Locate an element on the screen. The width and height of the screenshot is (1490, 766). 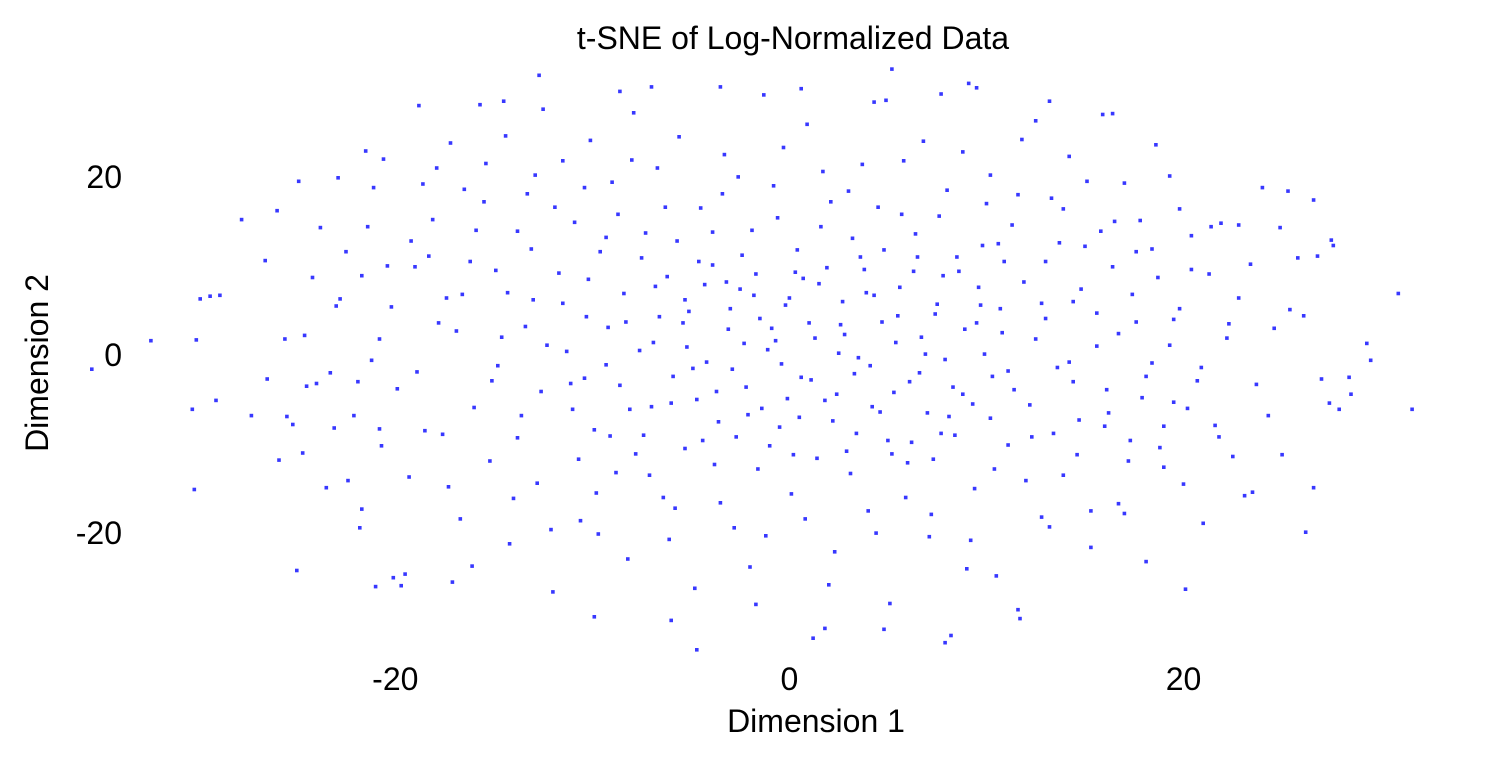
x-tick-label: 0 is located at coordinates (790, 679).